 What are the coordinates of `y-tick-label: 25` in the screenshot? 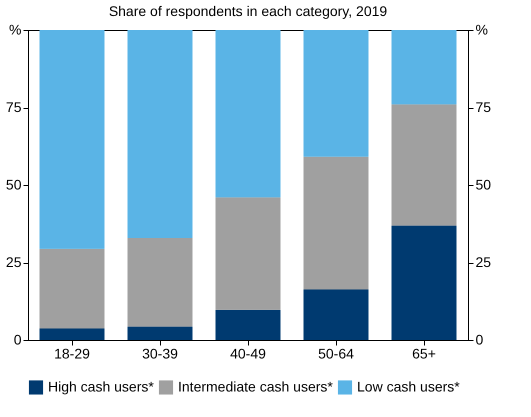 It's located at (14, 262).